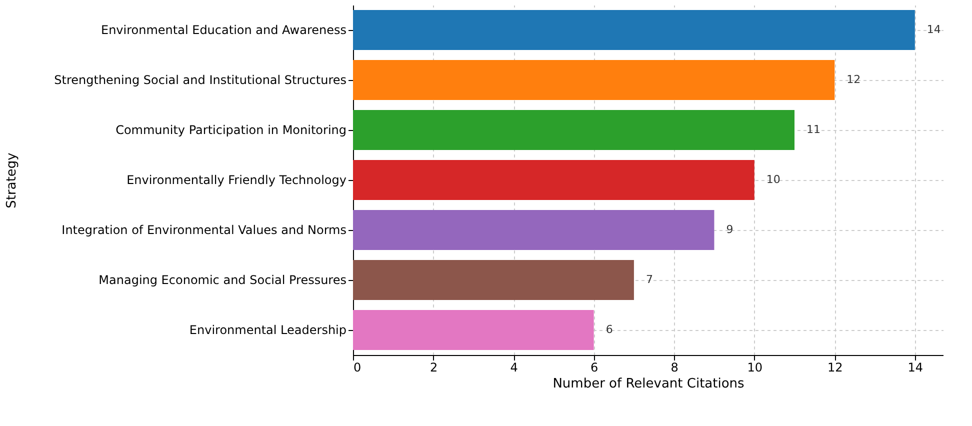 This screenshot has height=426, width=972. I want to click on data-label: 10, so click(773, 179).